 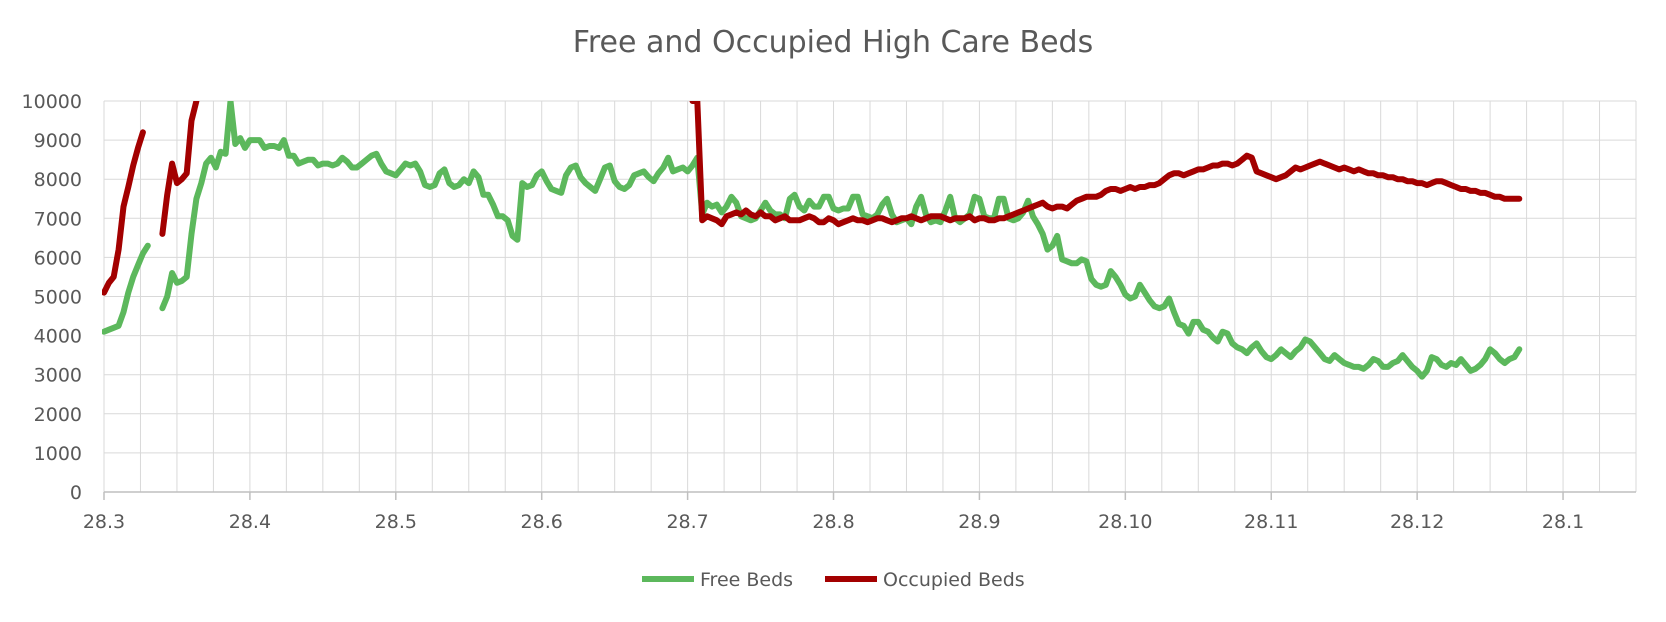 I want to click on free-beds-series-line, so click(x=126, y=288).